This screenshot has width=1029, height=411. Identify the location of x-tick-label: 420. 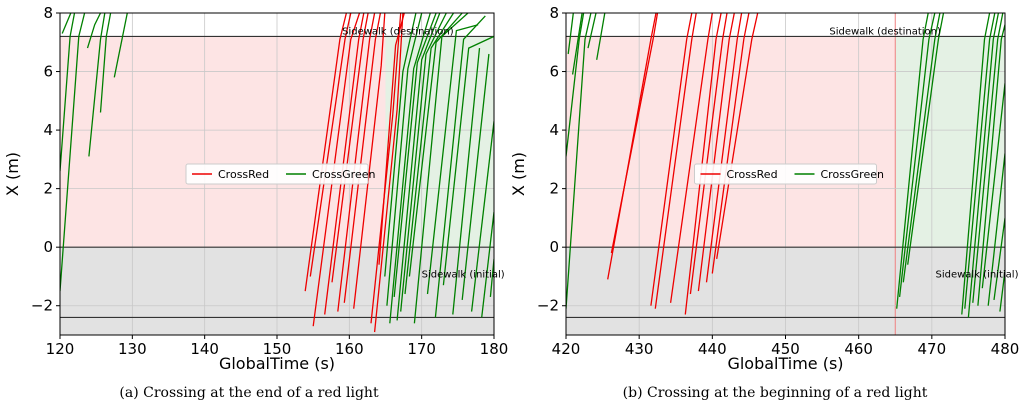
(566, 349).